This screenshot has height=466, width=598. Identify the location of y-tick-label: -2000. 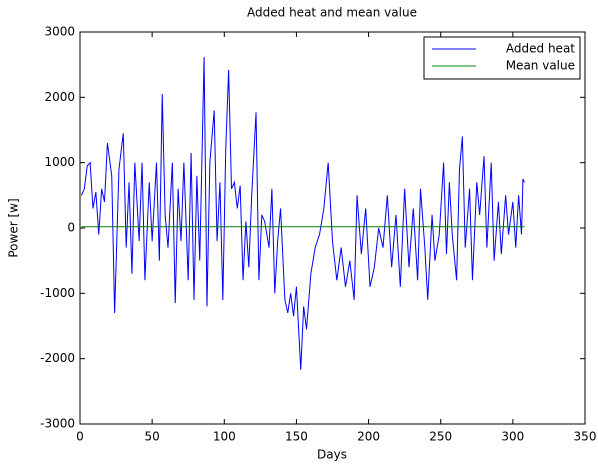
(57, 358).